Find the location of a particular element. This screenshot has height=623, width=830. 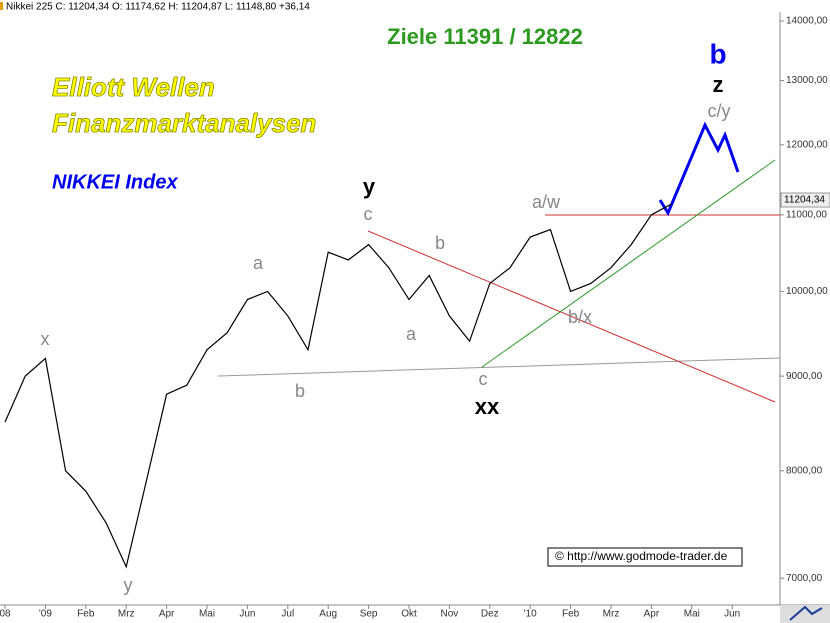

last-price-label: 11204,34 is located at coordinates (804, 200).